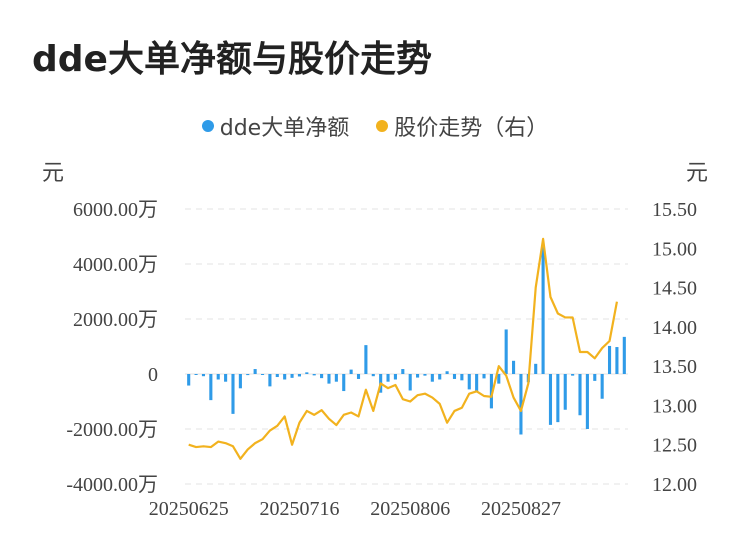 This screenshot has height=558, width=750. I want to click on left-tick-label: 6000.00万, so click(115, 210).